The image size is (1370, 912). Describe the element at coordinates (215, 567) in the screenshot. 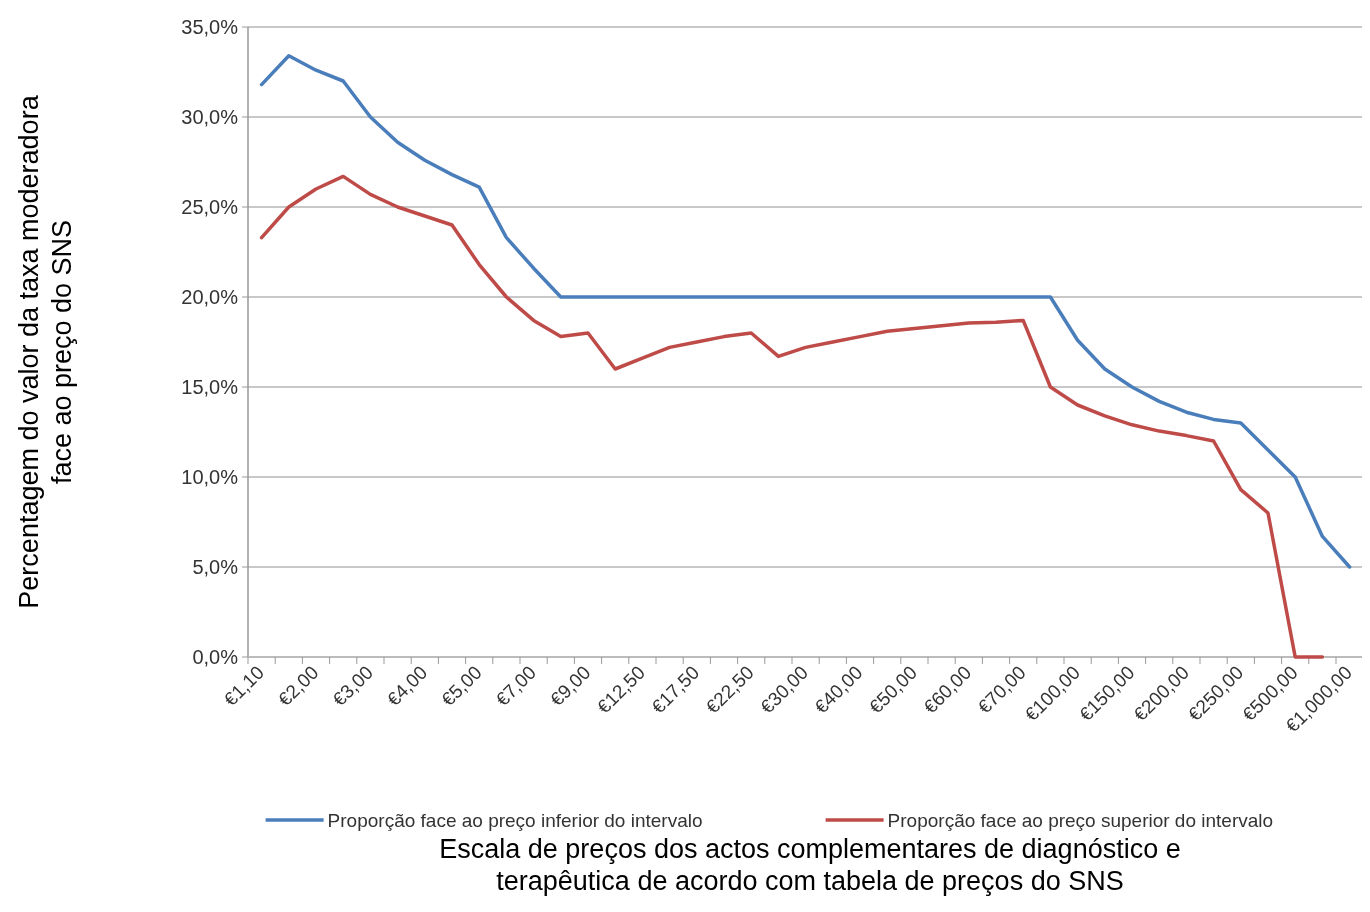

I see `y-tick-label: 5,0%` at that location.